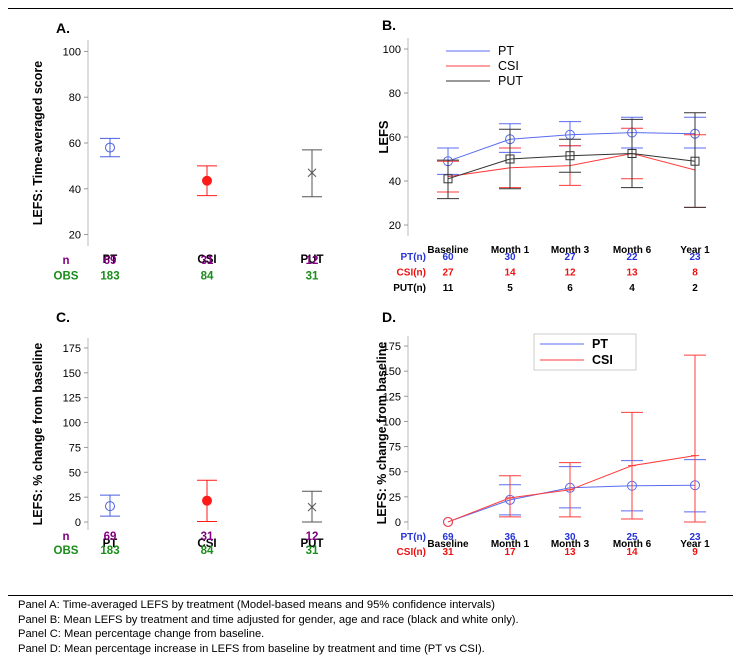 This screenshot has height=665, width=739. Describe the element at coordinates (383, 137) in the screenshot. I see `panel-b-y-label: LEFS` at that location.